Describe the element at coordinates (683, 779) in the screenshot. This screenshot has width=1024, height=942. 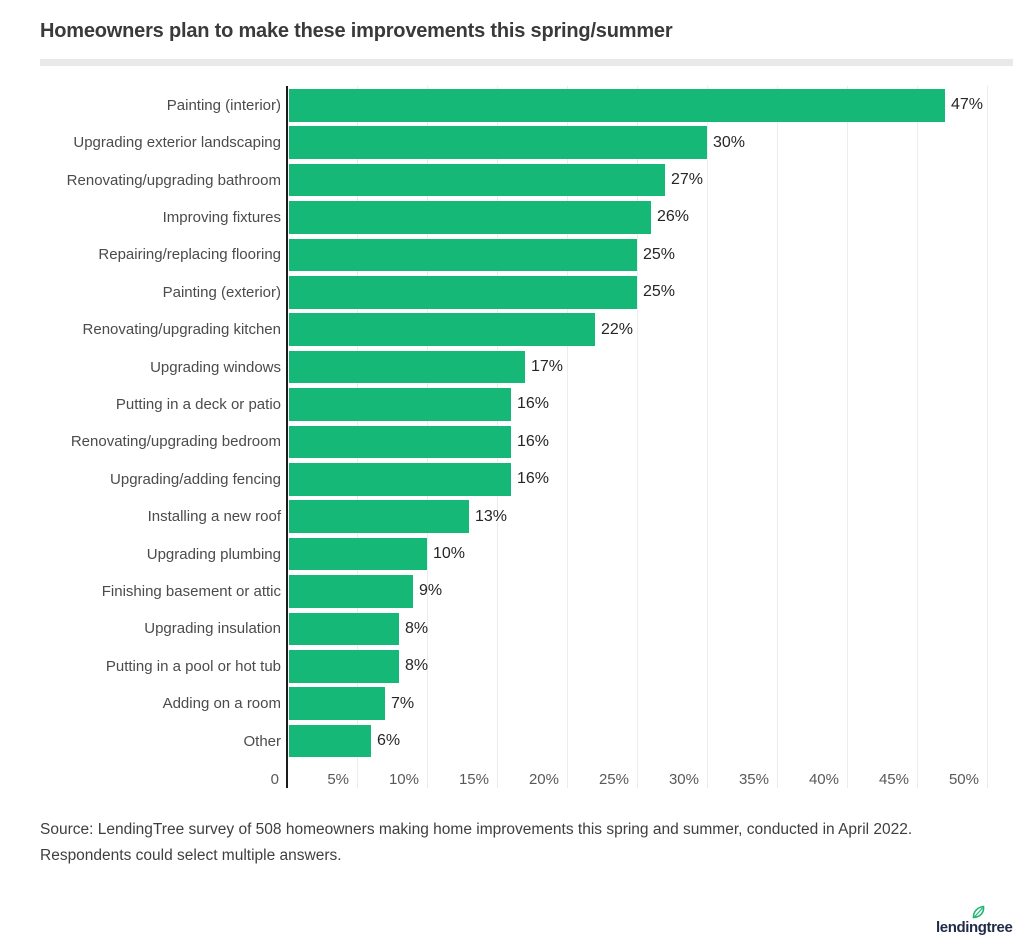
I see `x-tick-label: 30%` at that location.